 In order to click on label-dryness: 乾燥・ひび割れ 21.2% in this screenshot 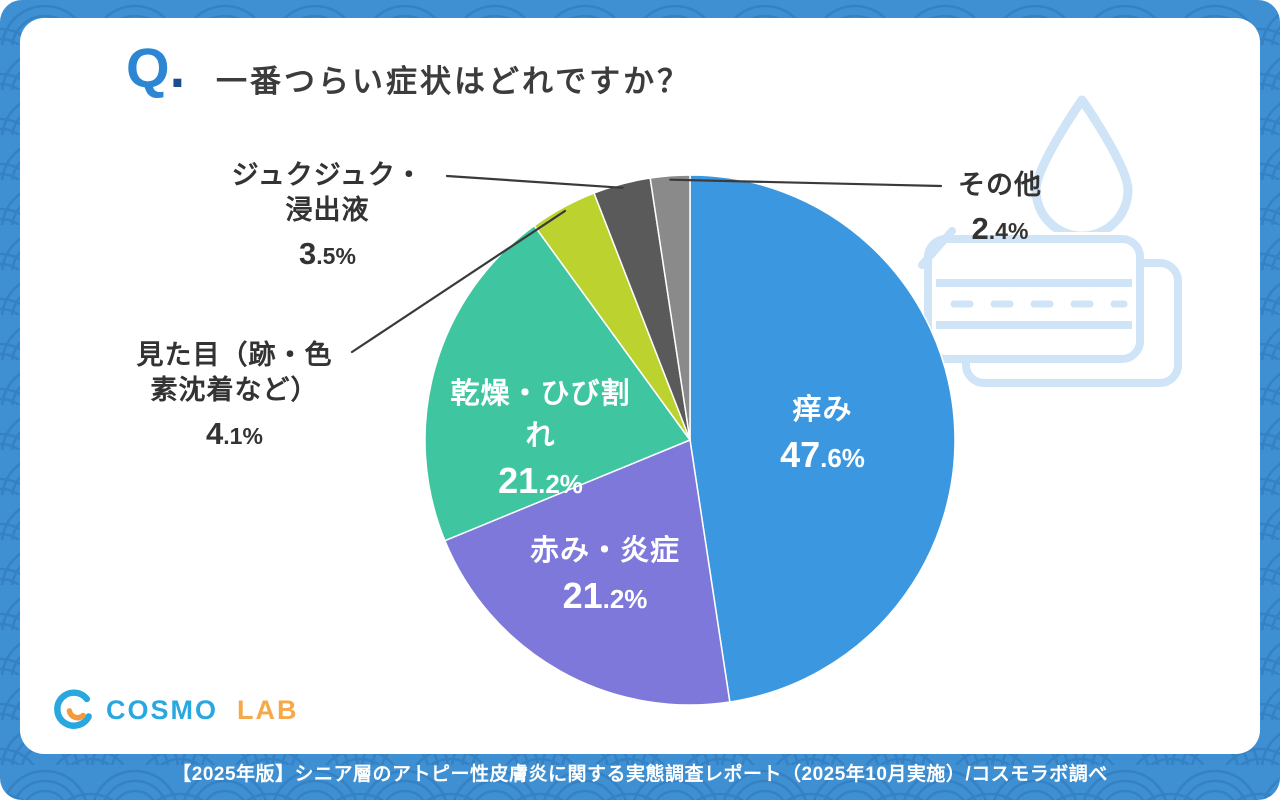, I will do `click(540, 436)`.